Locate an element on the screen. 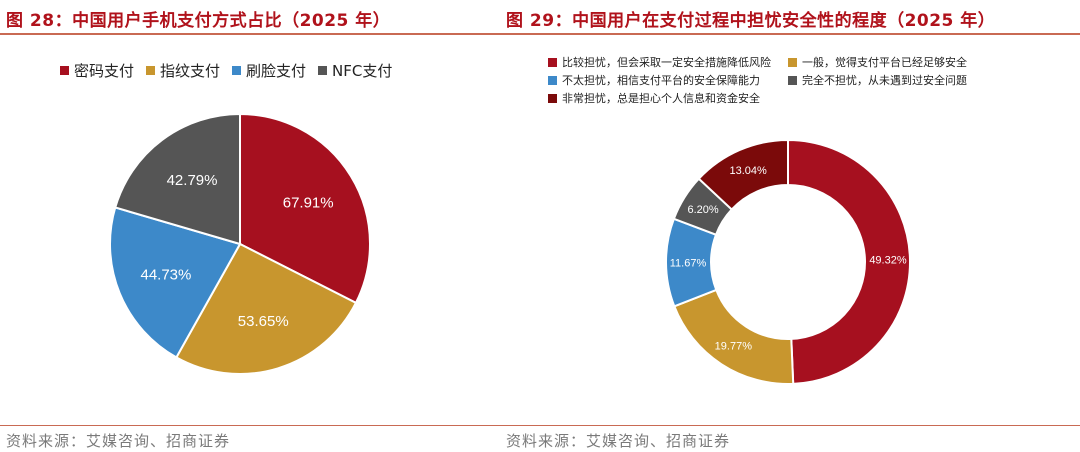 The image size is (1080, 452). right-chart-title: 图 29：中国用户在支付过程中担忧安全性的程度（2025 年） is located at coordinates (751, 21).